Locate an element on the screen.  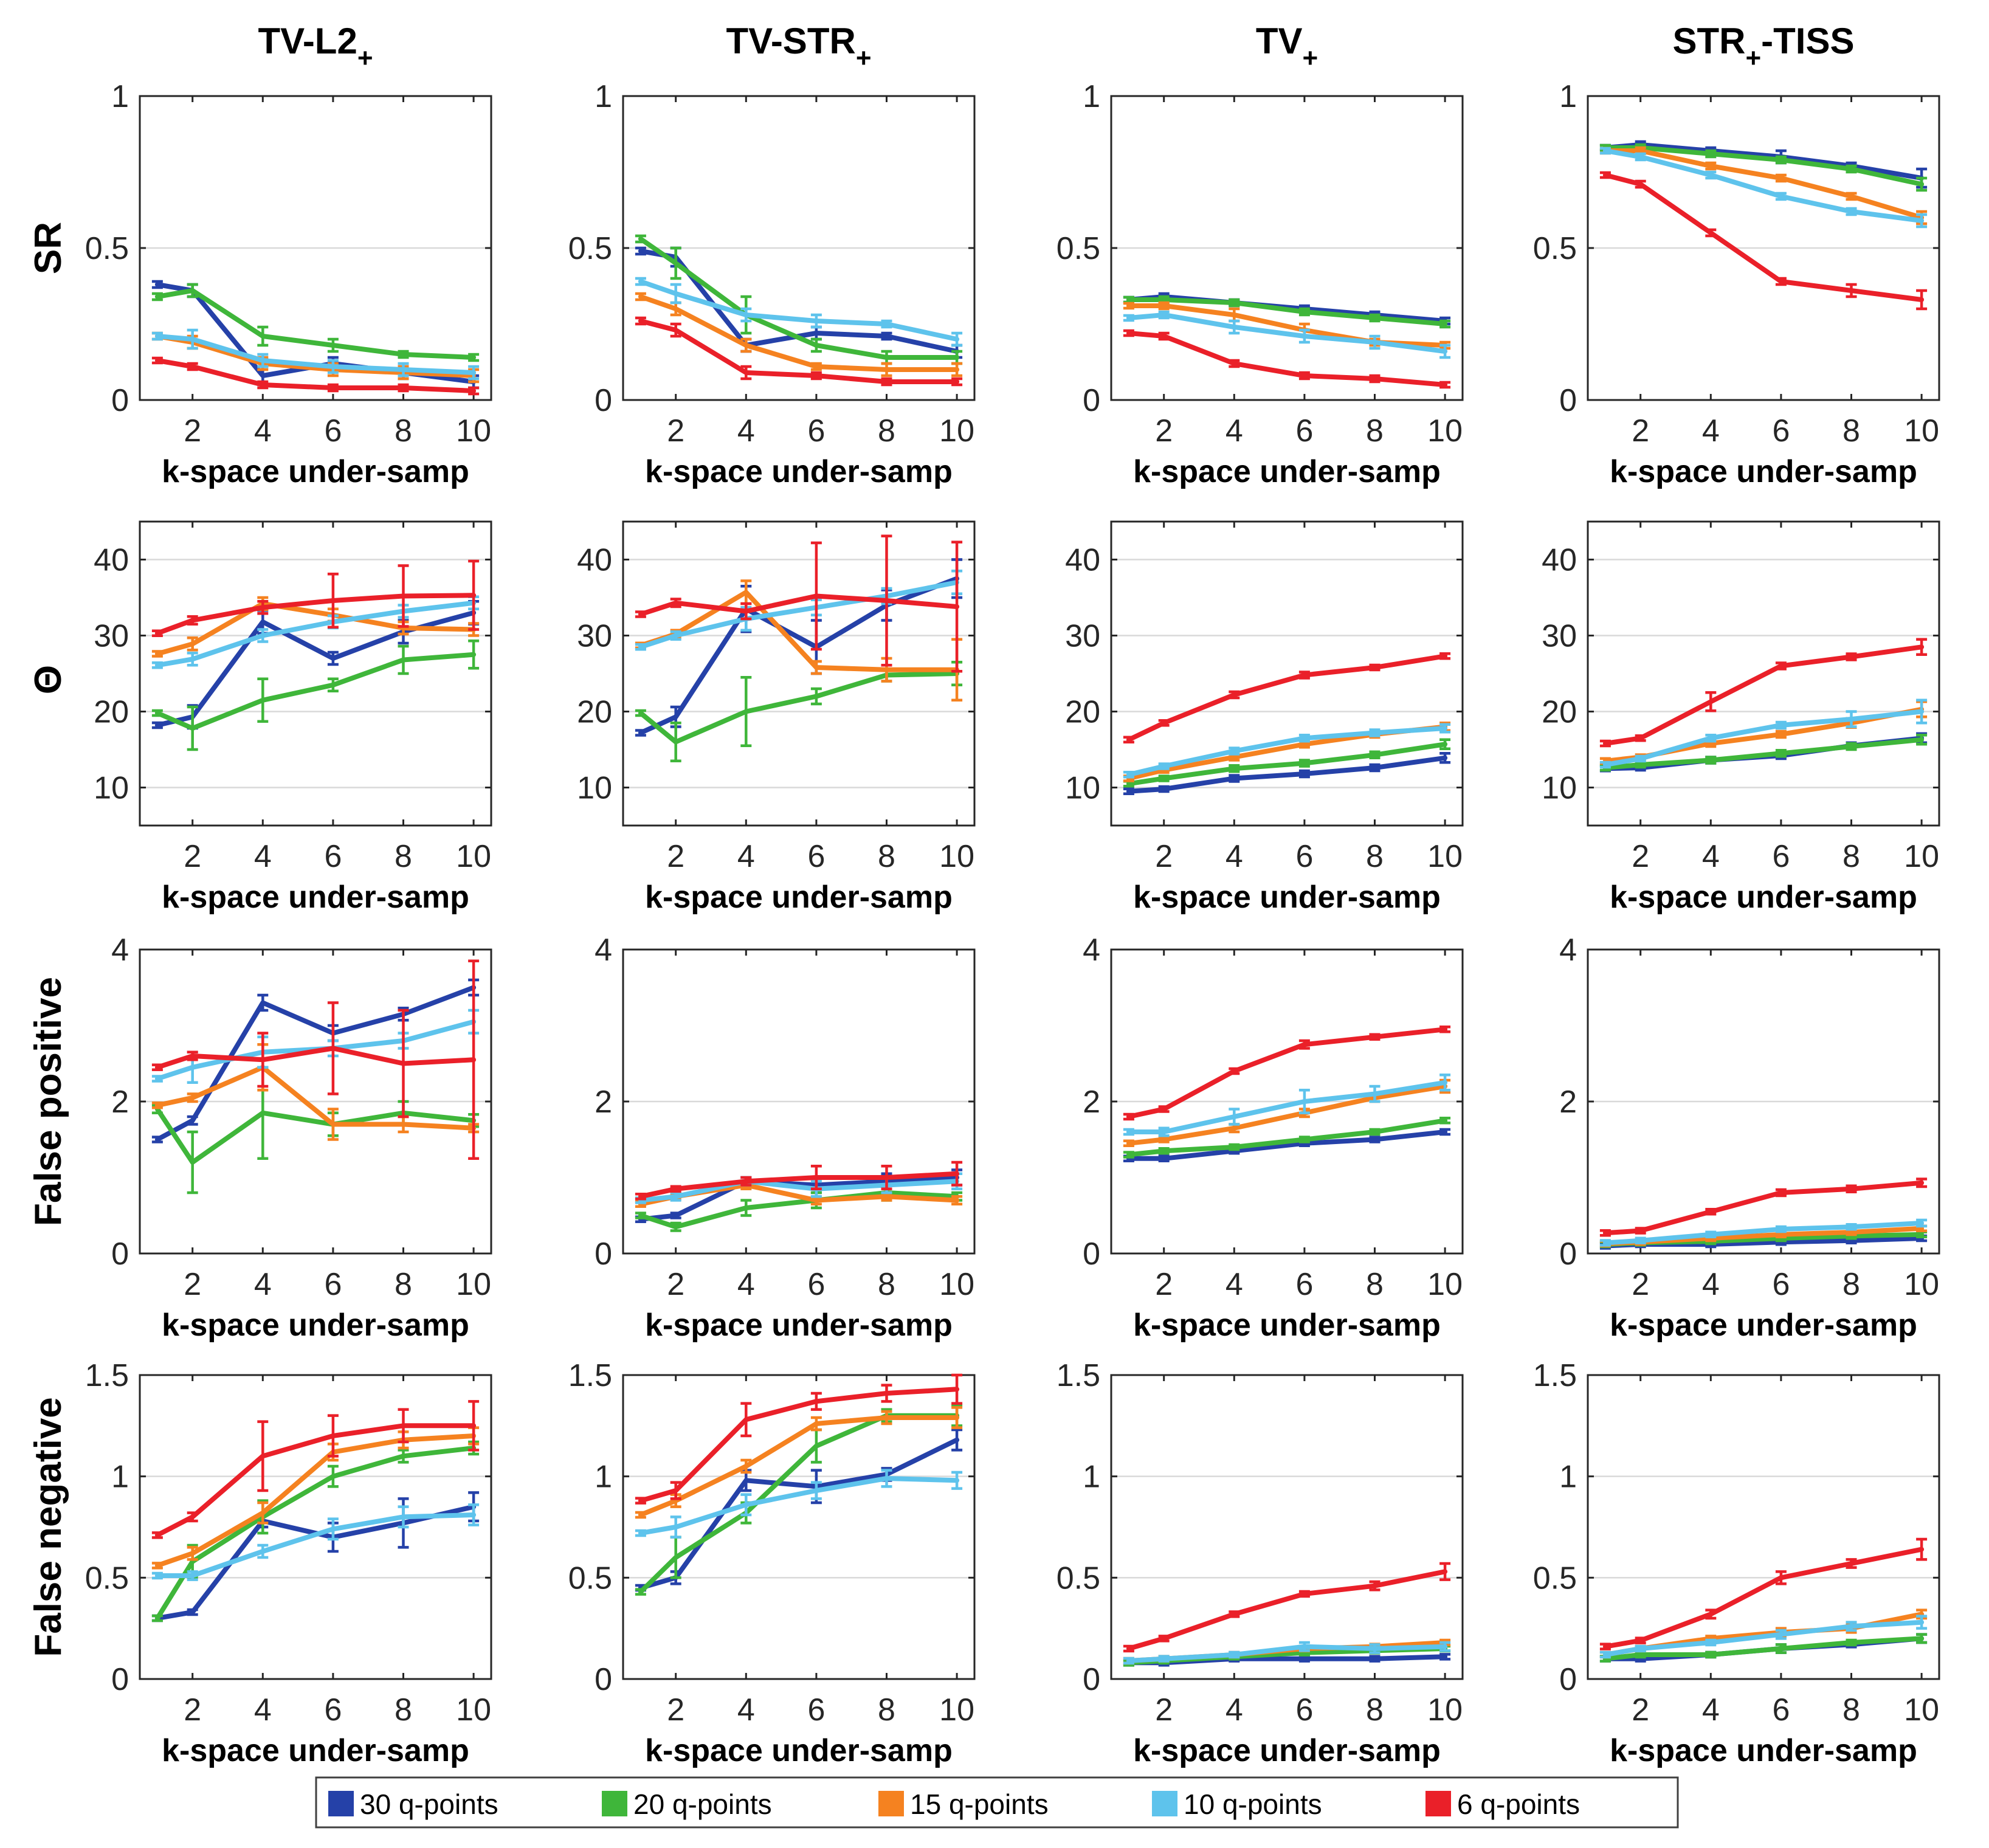
panel-r3-c1: 0 2 4 2 4 6 8 10 k-space under-samp is located at coordinates (301, 1138).